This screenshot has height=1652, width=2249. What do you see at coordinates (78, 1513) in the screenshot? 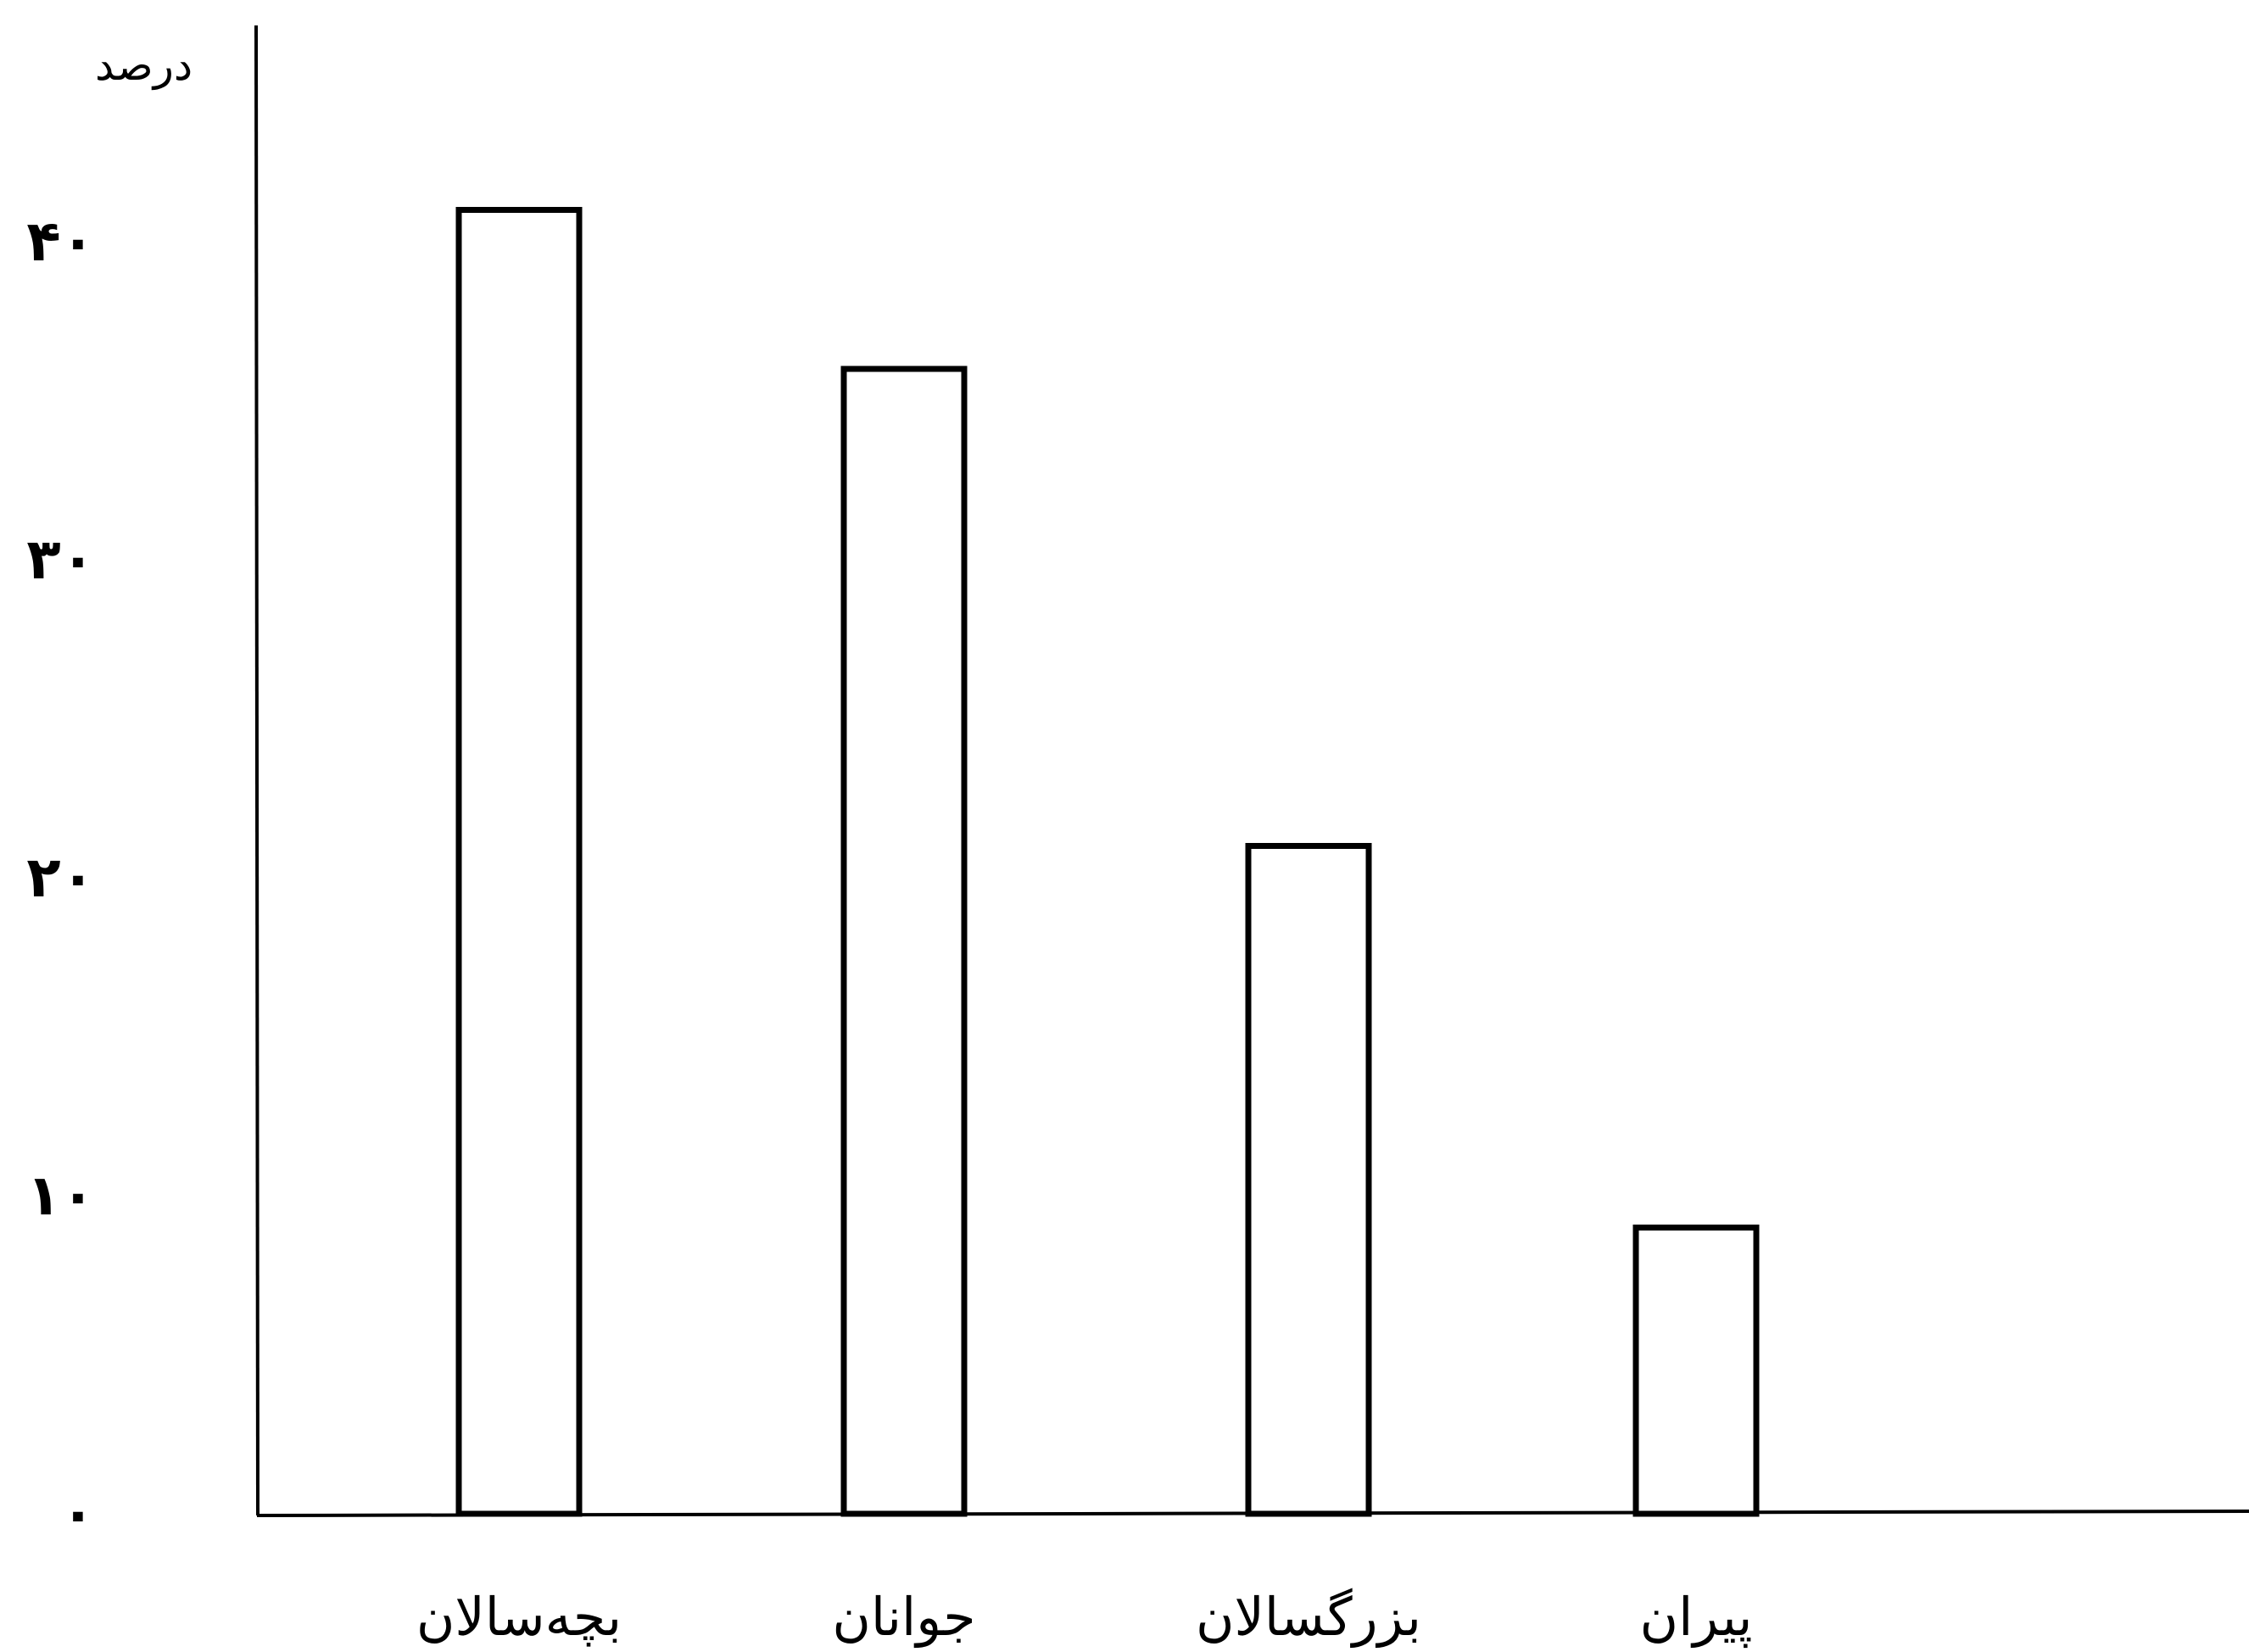
I see `y-tick-label: ۰` at bounding box center [78, 1513].